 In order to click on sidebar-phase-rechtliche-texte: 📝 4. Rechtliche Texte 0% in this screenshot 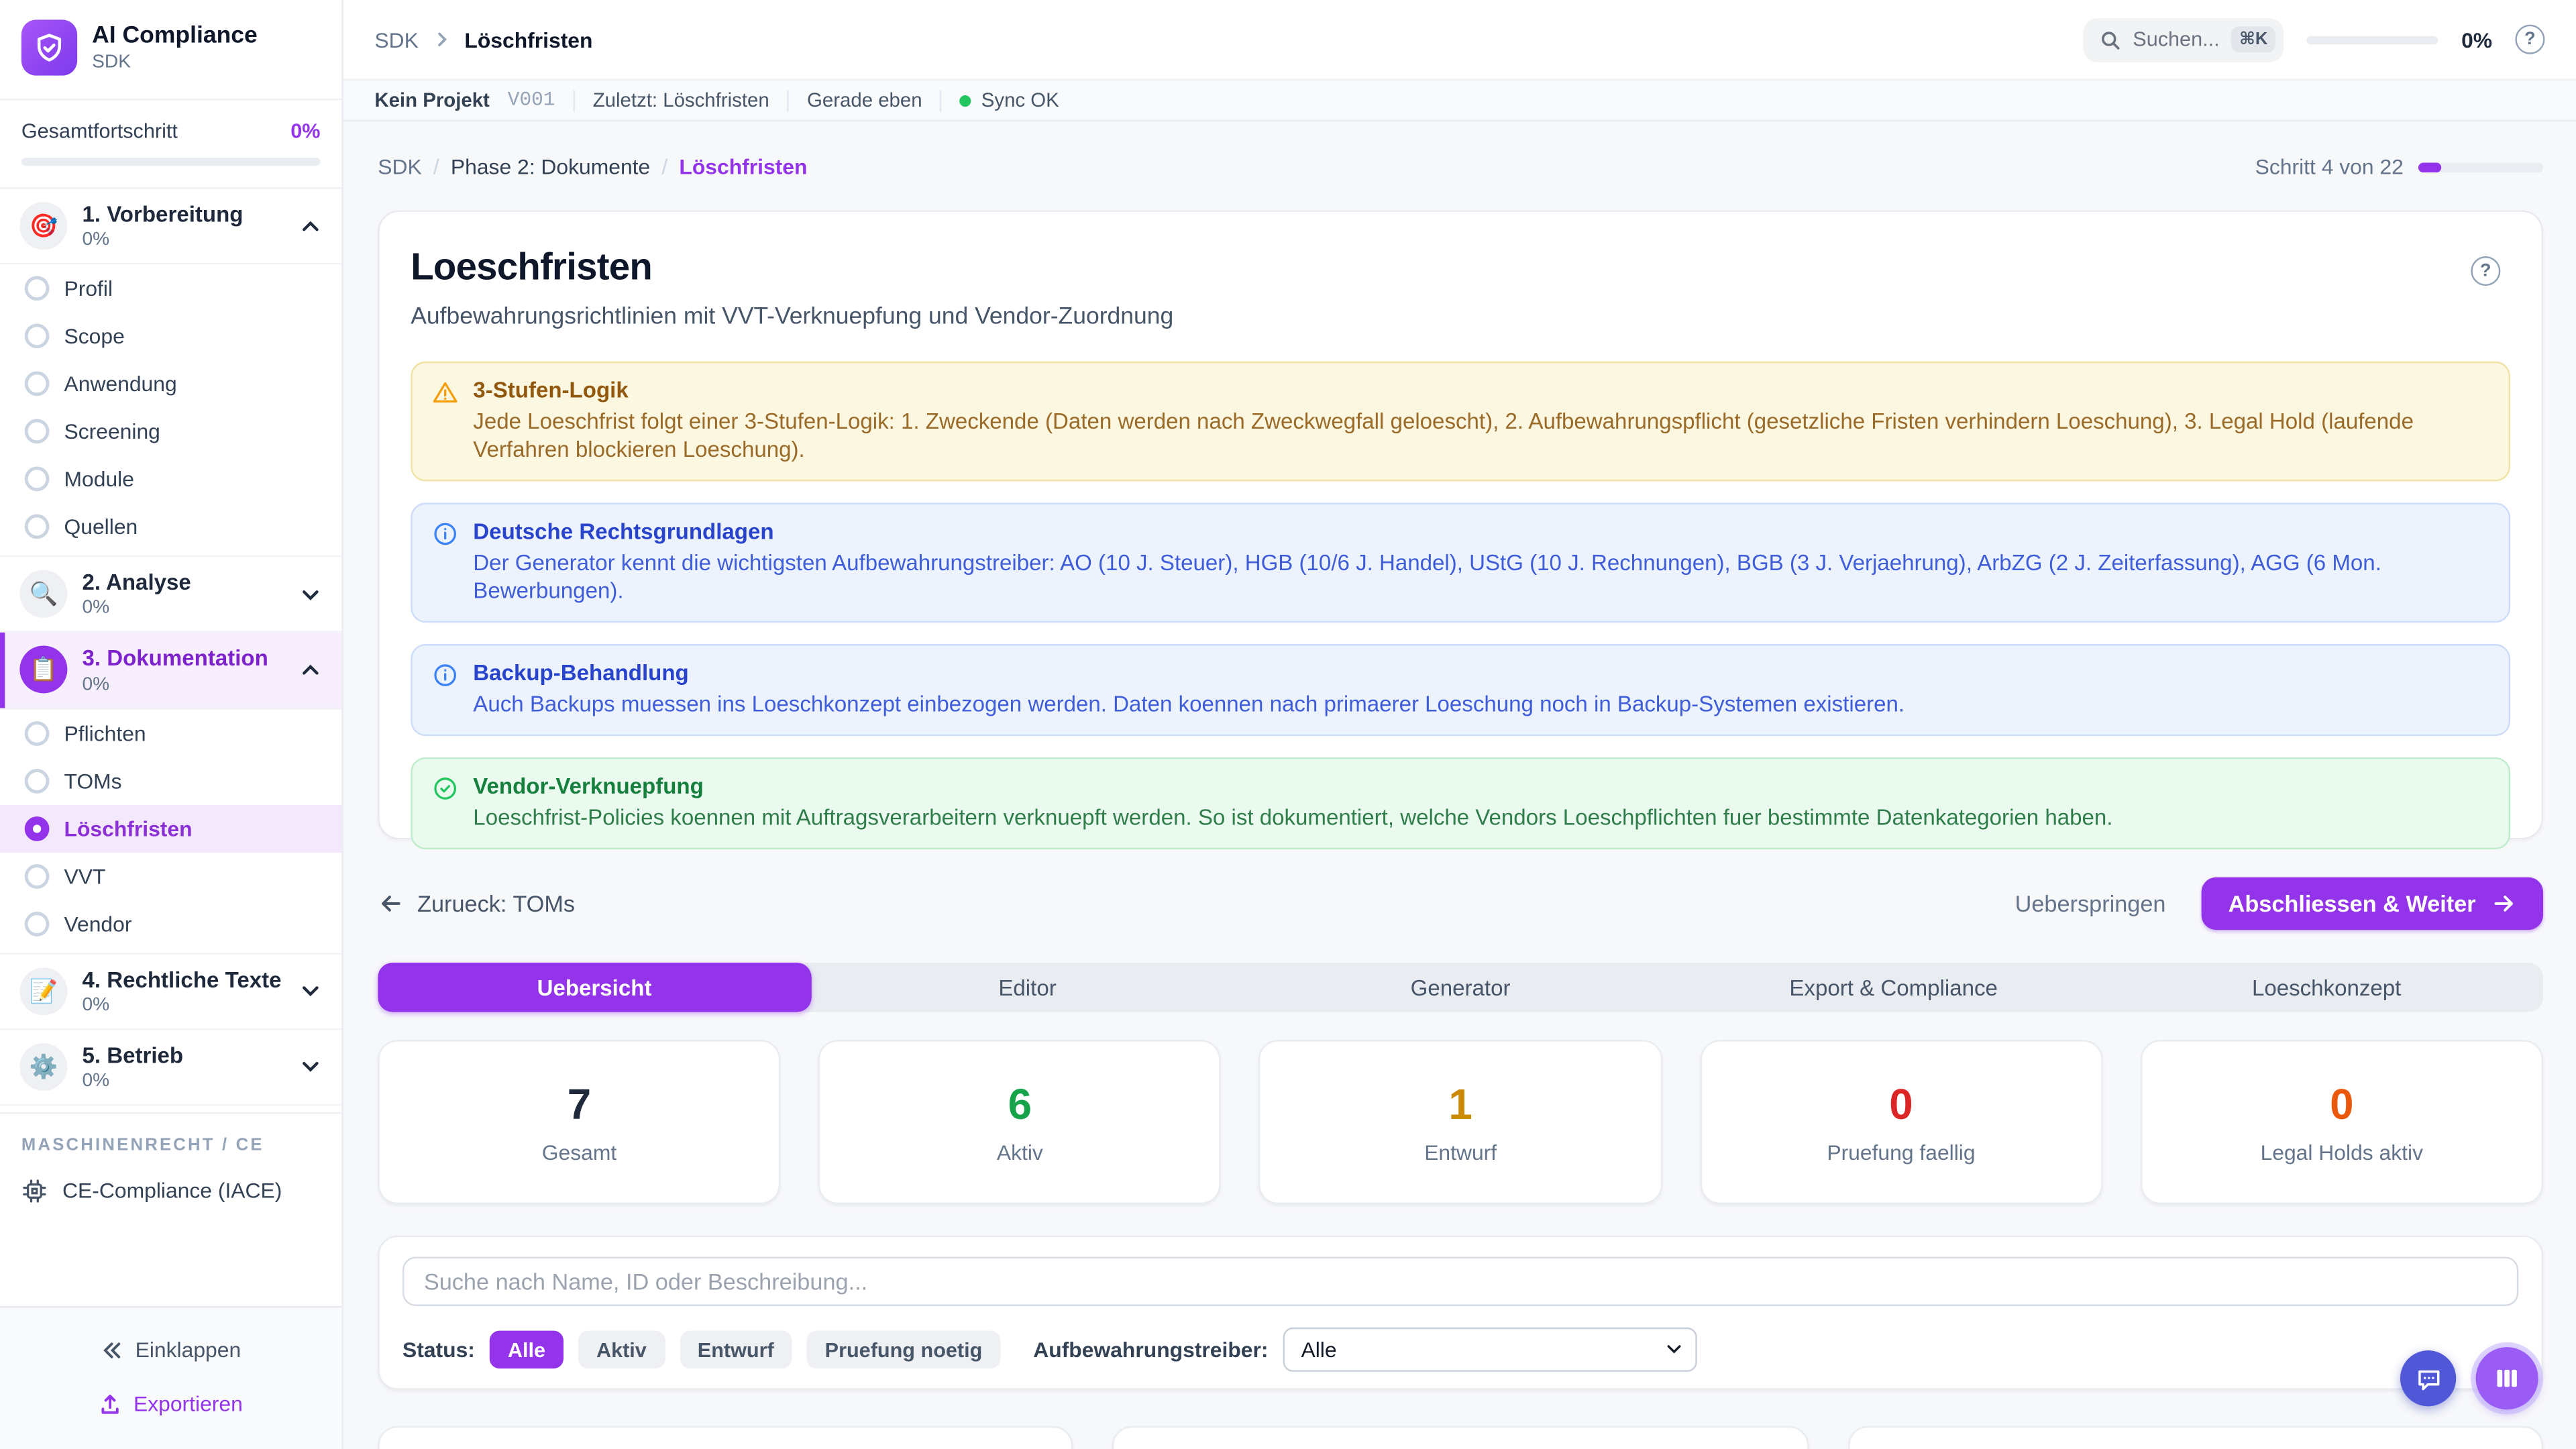, I will do `click(171, 991)`.